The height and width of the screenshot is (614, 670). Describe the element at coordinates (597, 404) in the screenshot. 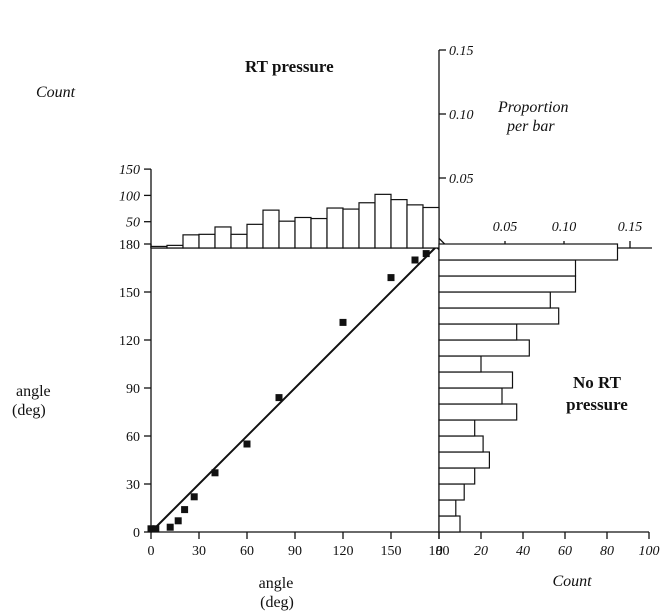

I see `right-histogram-title-line2: pressure` at that location.